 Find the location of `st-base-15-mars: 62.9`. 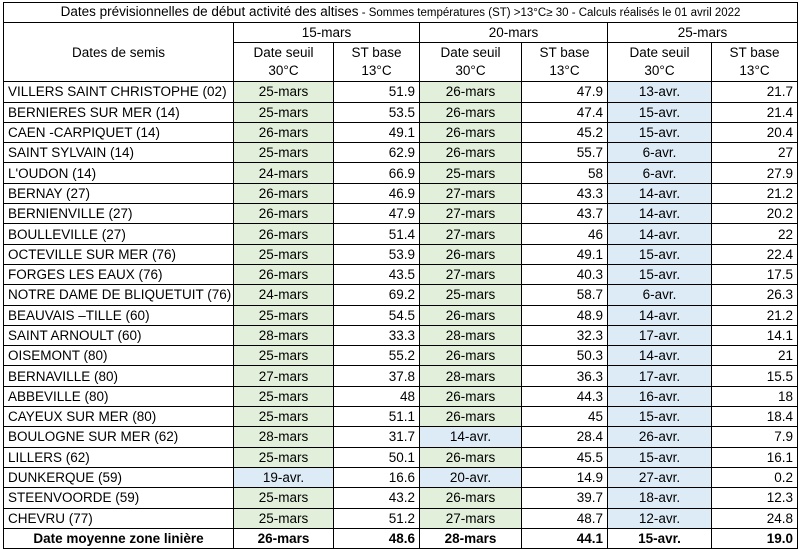

st-base-15-mars: 62.9 is located at coordinates (376, 153).